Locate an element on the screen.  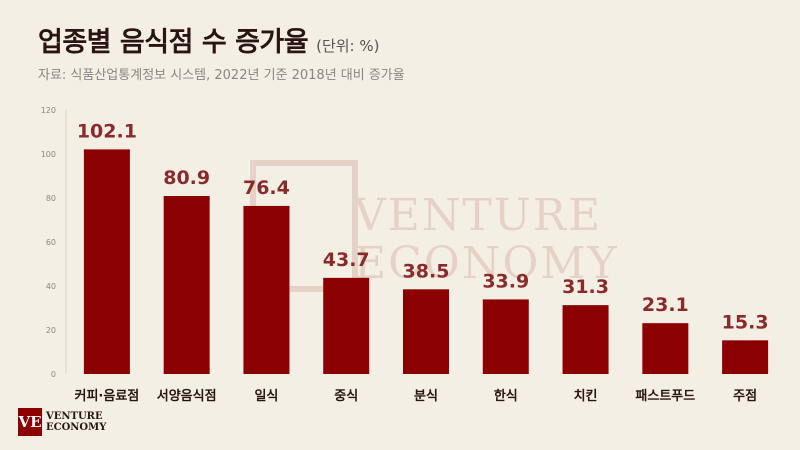
bar-value-label: 38.5 is located at coordinates (426, 271).